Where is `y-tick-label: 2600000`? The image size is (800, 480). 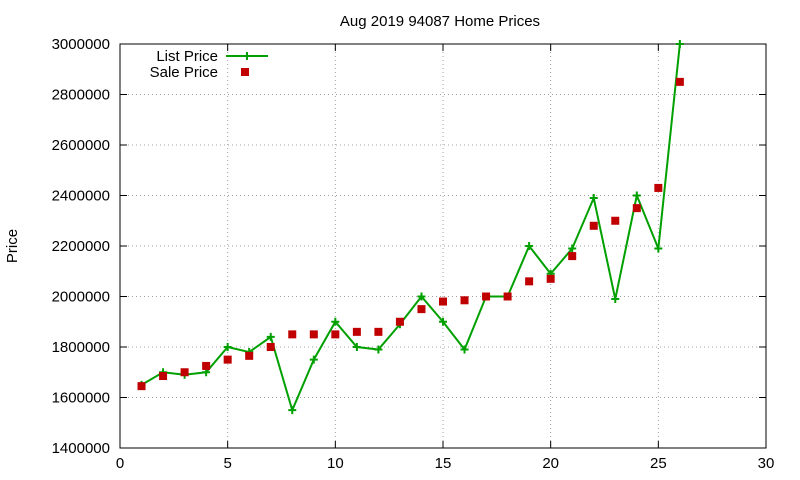
y-tick-label: 2600000 is located at coordinates (81, 145).